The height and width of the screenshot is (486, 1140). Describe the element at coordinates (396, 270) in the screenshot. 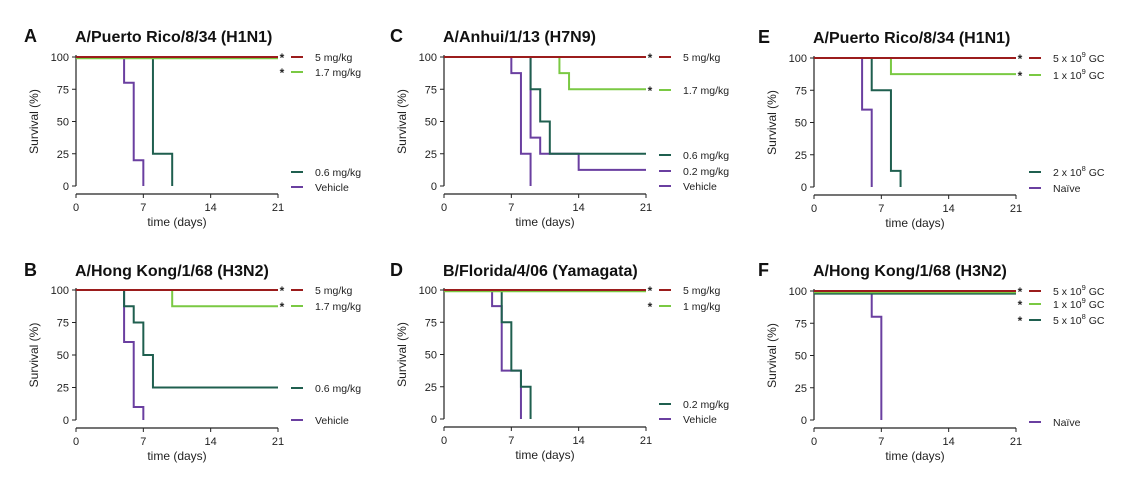

I see `panel-letter: D` at that location.